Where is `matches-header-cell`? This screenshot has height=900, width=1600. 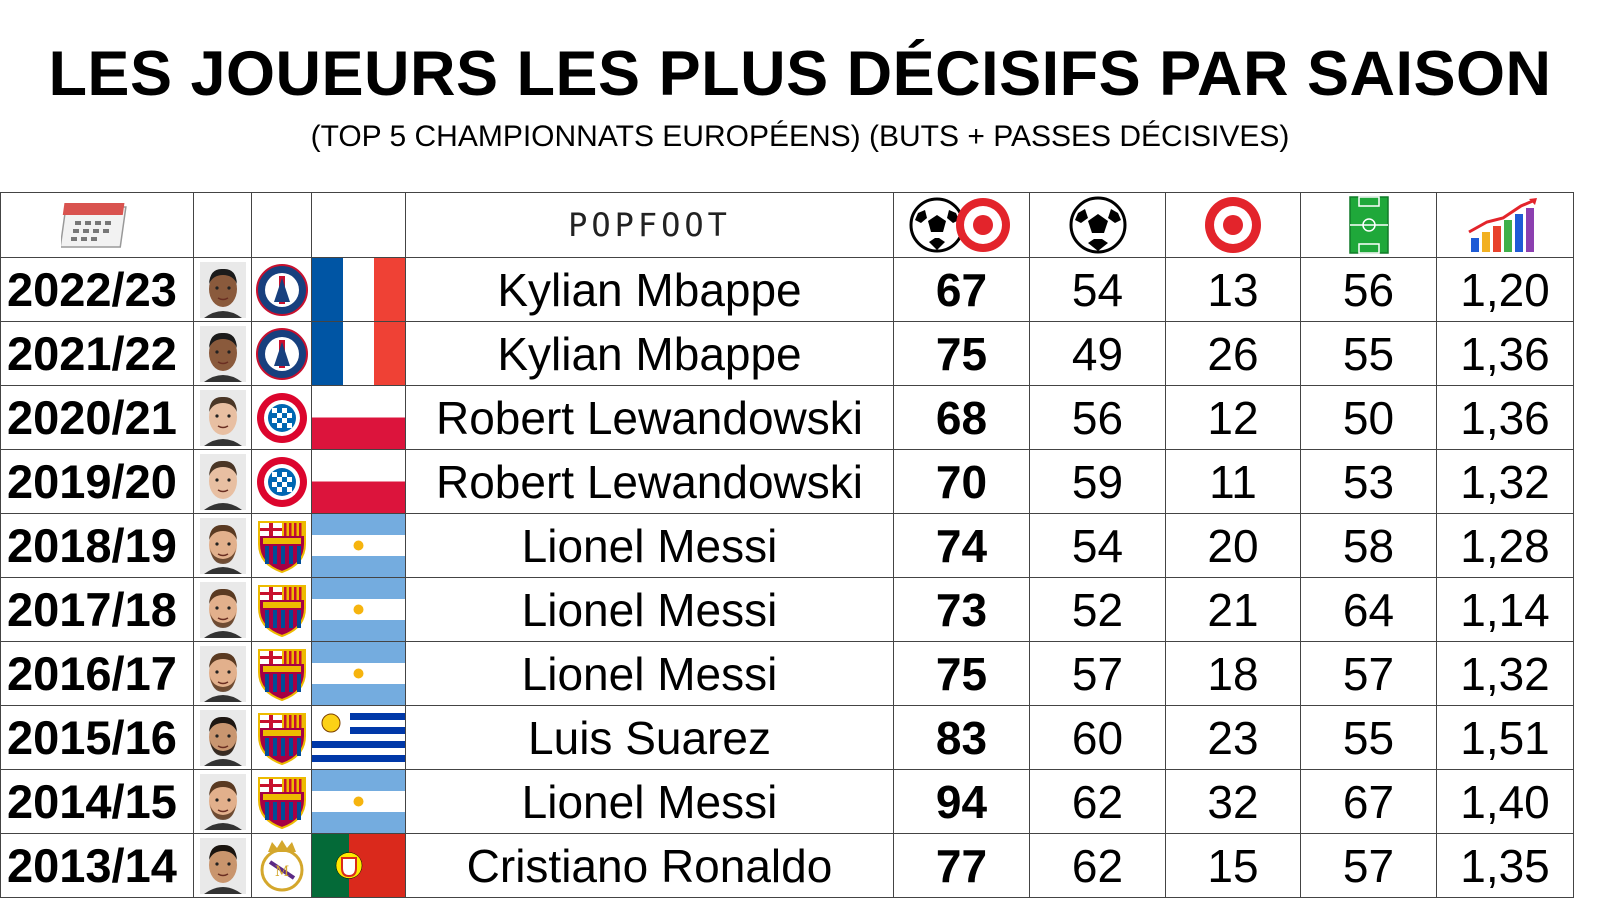 matches-header-cell is located at coordinates (1368, 225).